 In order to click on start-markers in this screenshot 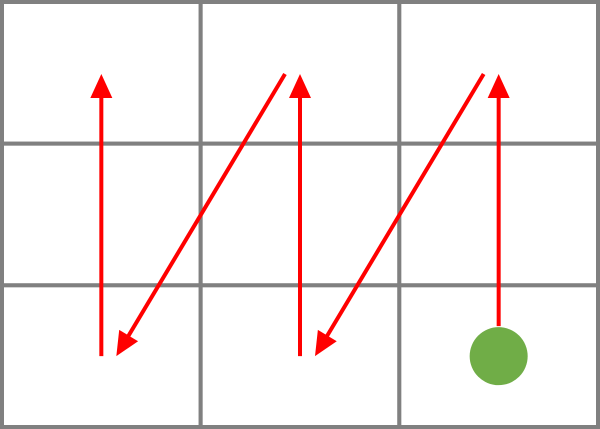, I will do `click(498, 356)`.